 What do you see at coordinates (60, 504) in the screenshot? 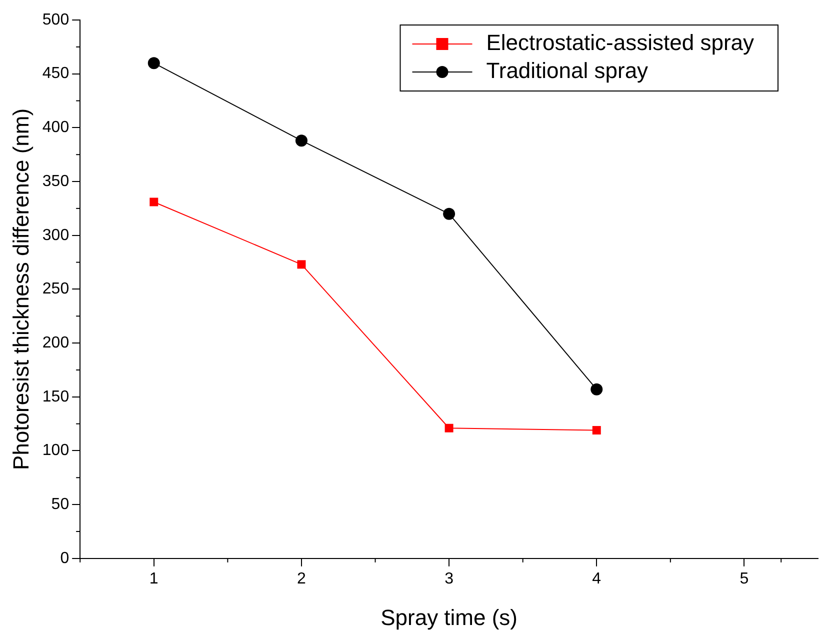
I see `y-tick-label: 50` at bounding box center [60, 504].